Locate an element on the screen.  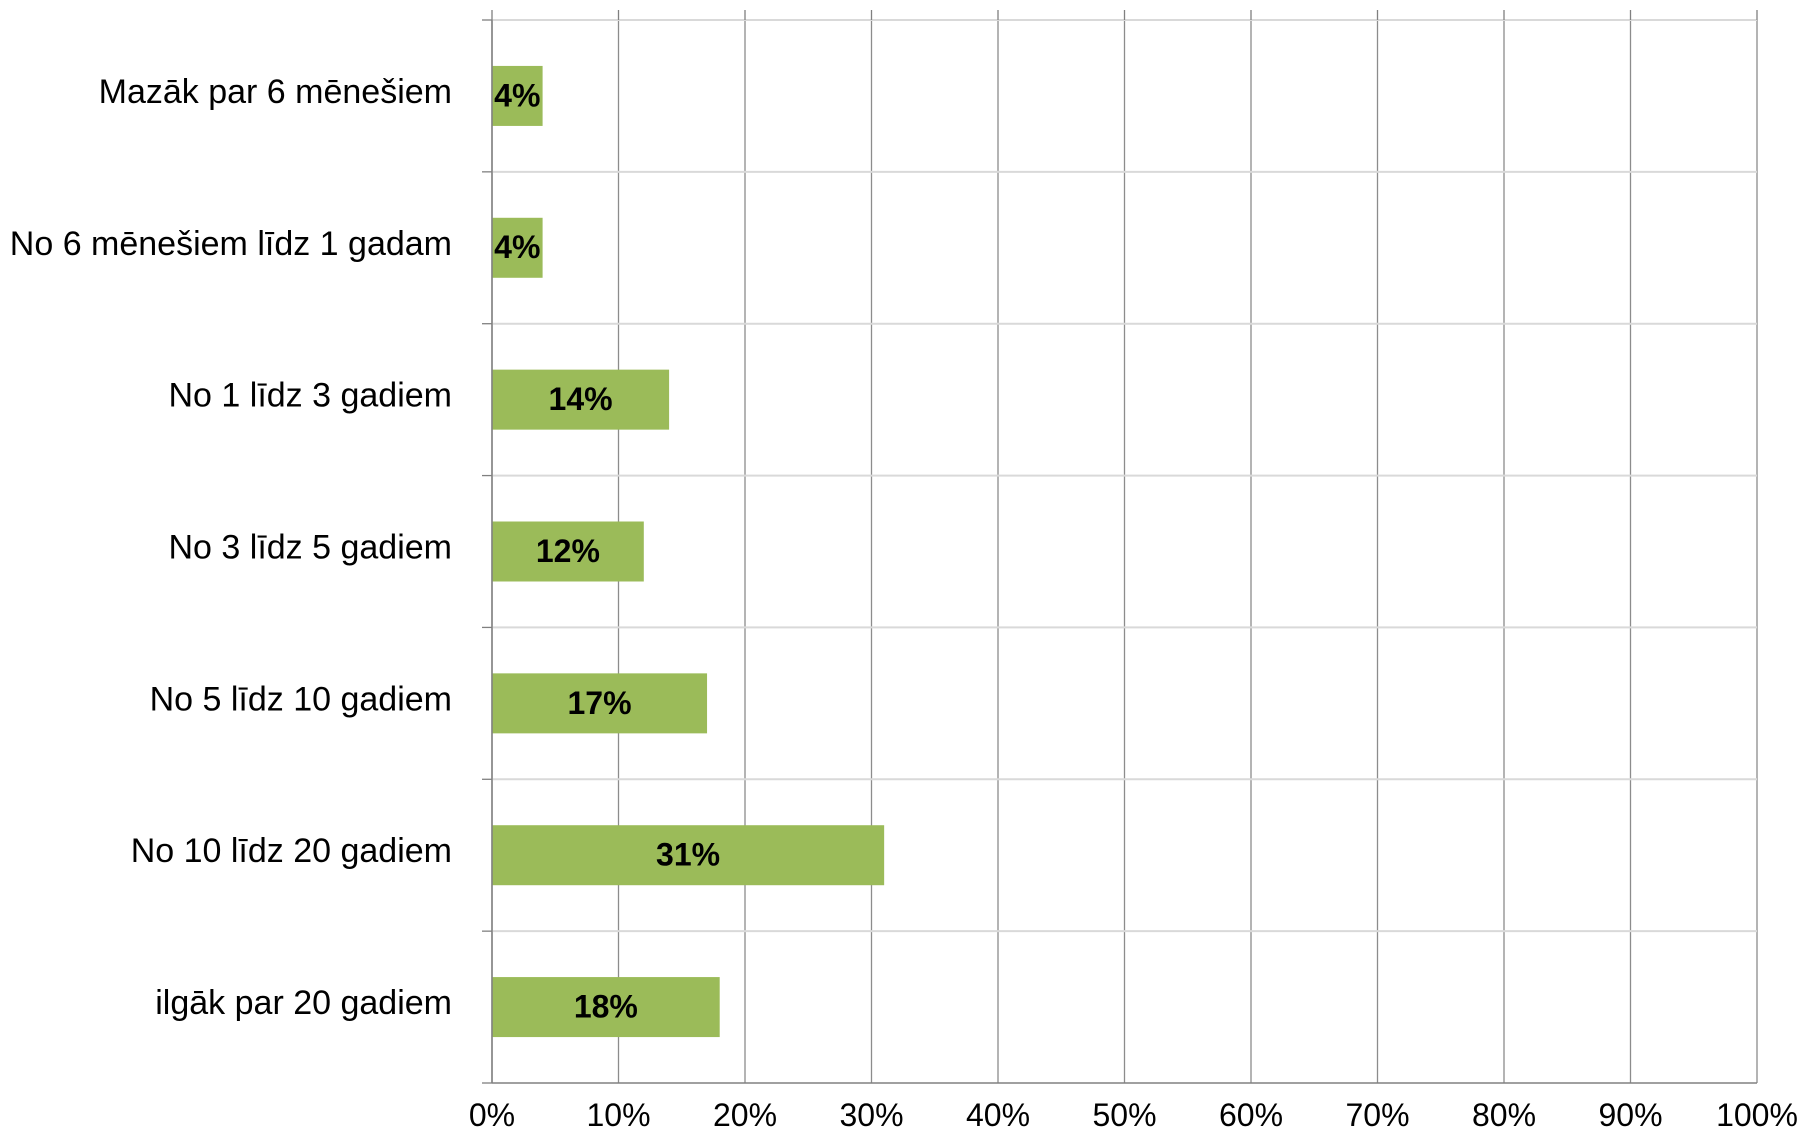
data-label: 17% is located at coordinates (600, 703).